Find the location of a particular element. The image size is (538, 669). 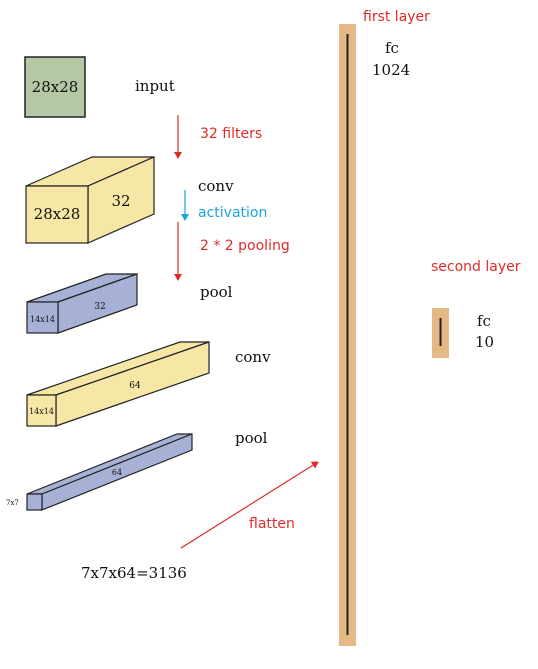

conv2-block: 14x14 64 is located at coordinates (118, 384).